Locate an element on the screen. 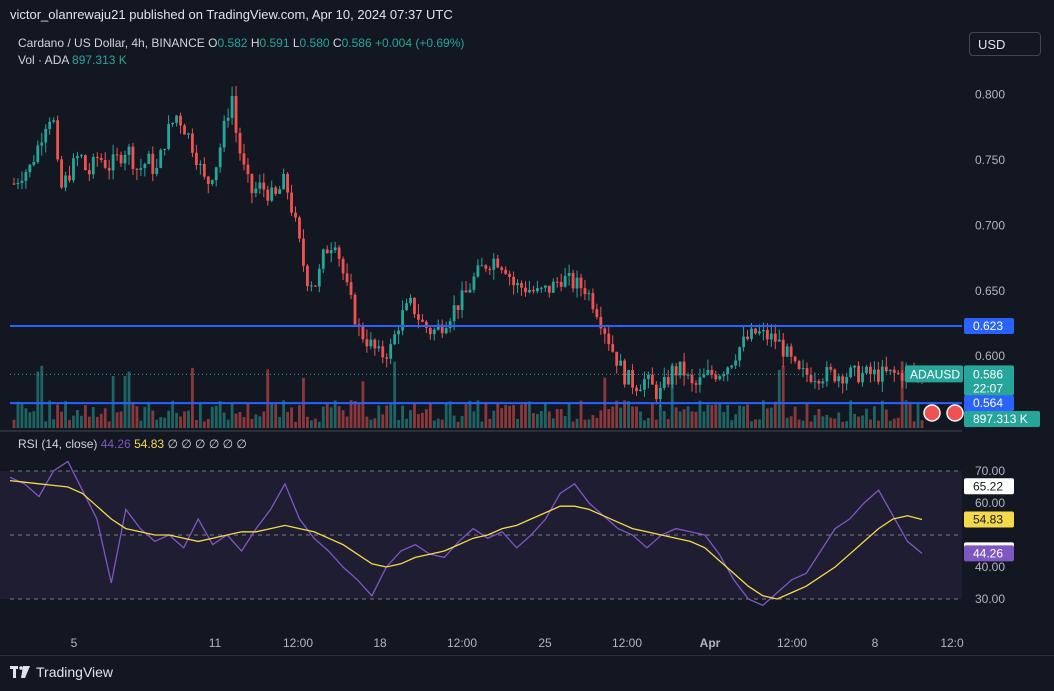  tradingview-logo-icon is located at coordinates (20, 672).